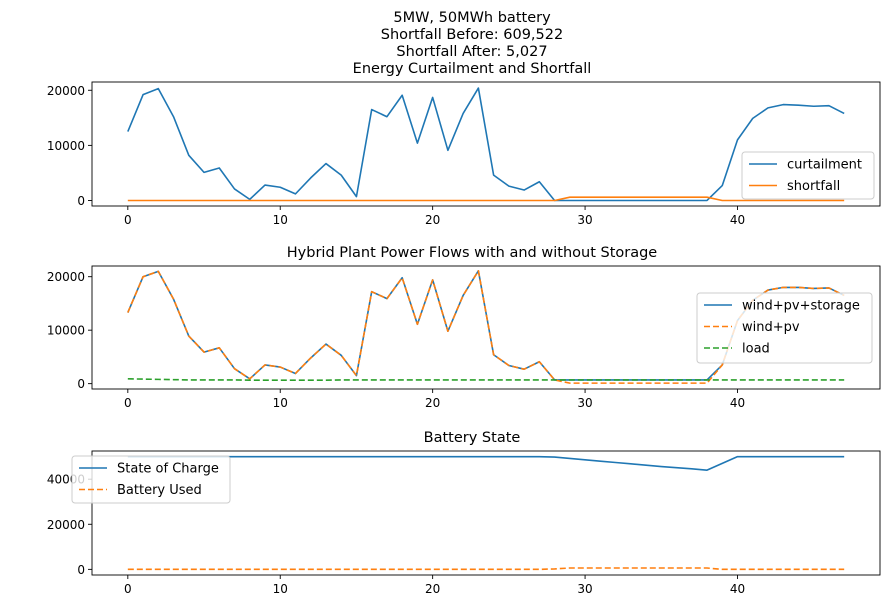 The height and width of the screenshot is (611, 890). I want to click on chart-1-x-tick-label: 40, so click(737, 403).